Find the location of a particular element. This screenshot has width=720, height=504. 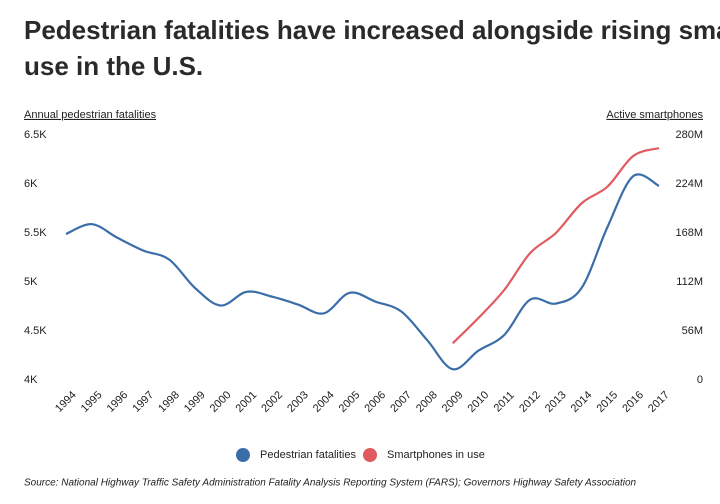

x-tick-label: 1994 is located at coordinates (66, 402).